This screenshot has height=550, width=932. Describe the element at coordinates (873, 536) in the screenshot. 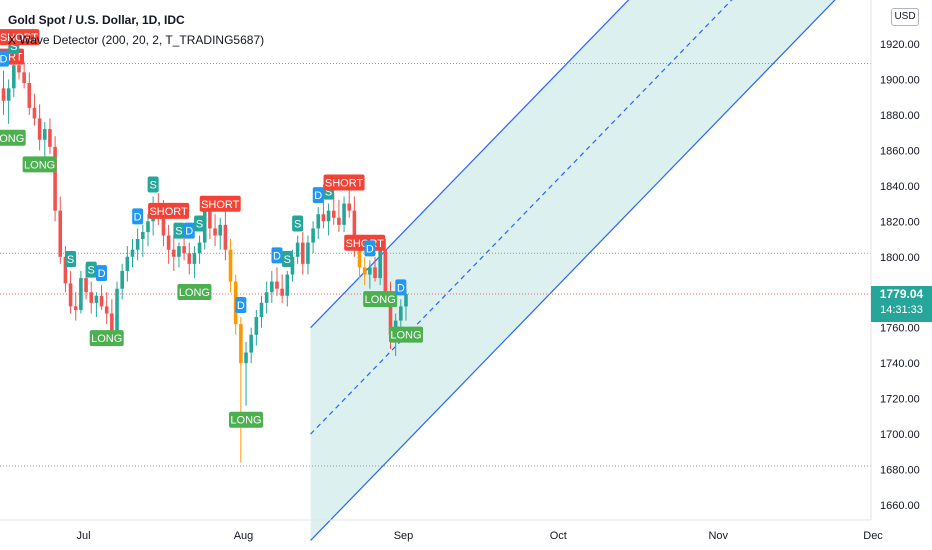

I see `x-tick-label: Dec` at that location.